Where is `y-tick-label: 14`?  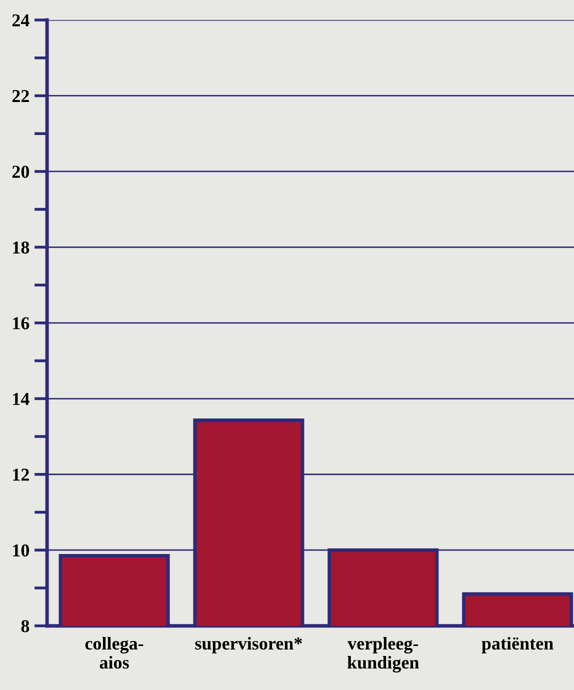
y-tick-label: 14 is located at coordinates (21, 398).